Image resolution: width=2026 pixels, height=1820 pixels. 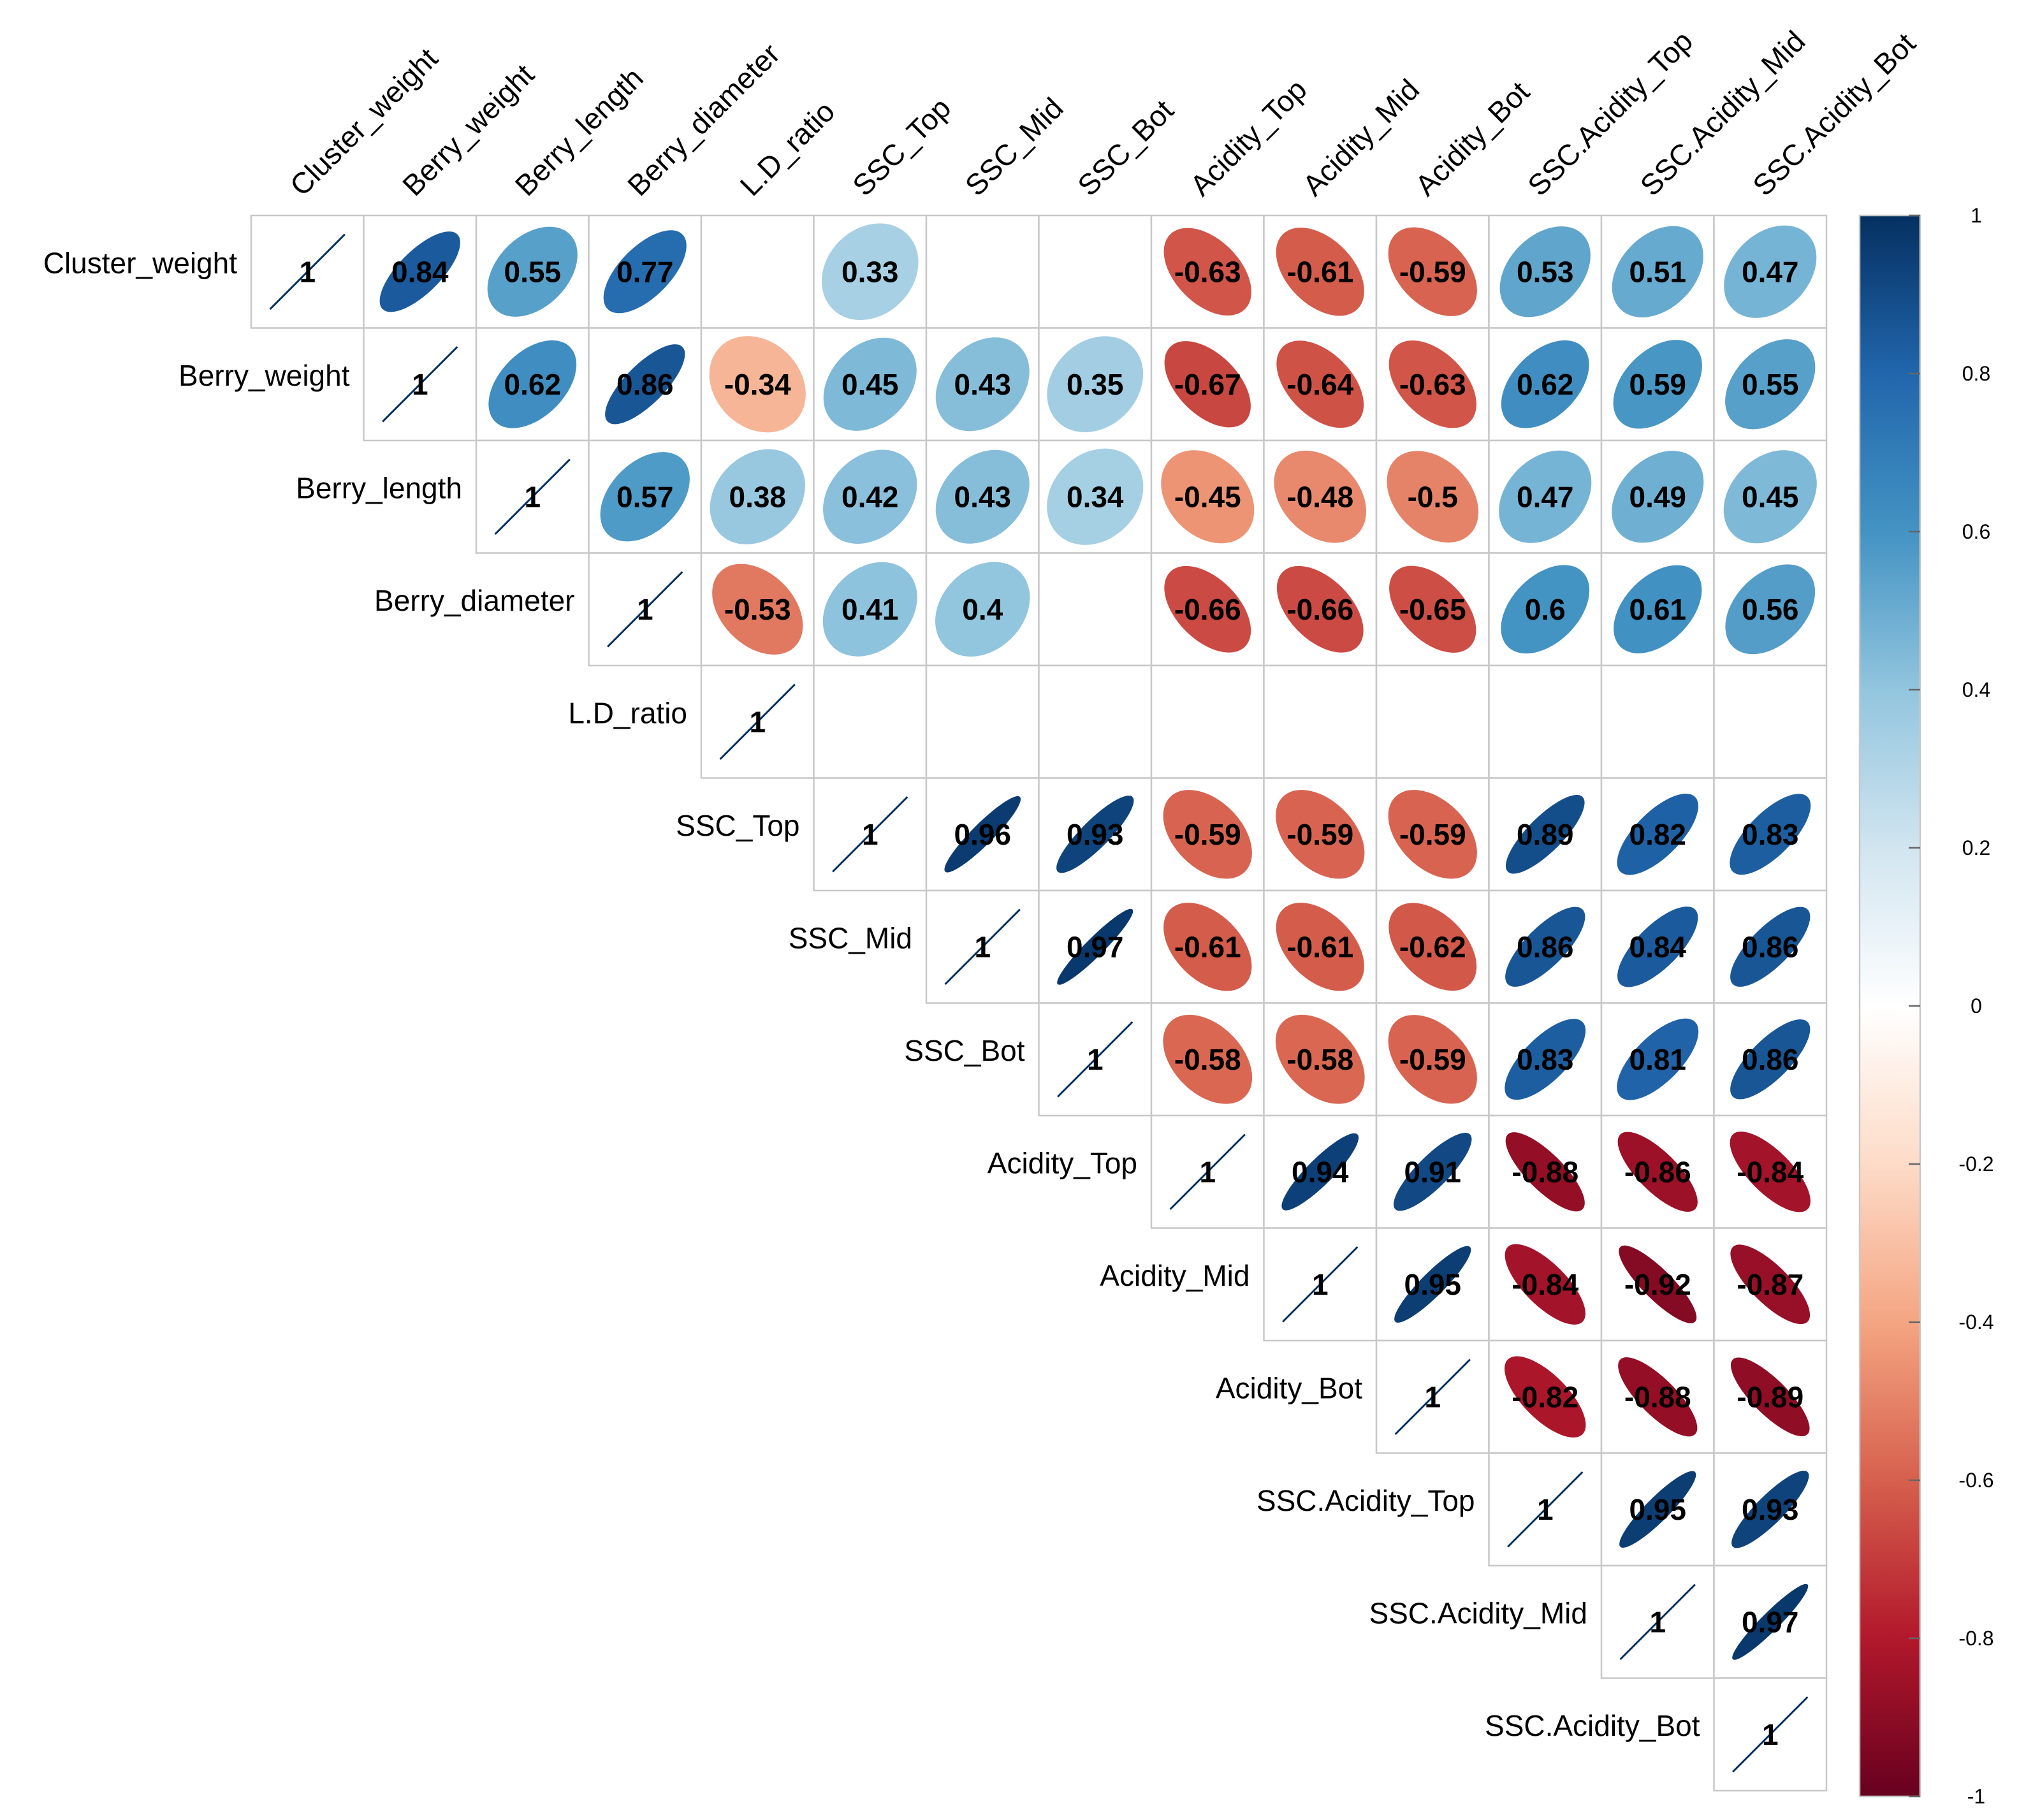 I want to click on cell-cluster-weight-acidity-bot: -0.59, so click(x=1433, y=271).